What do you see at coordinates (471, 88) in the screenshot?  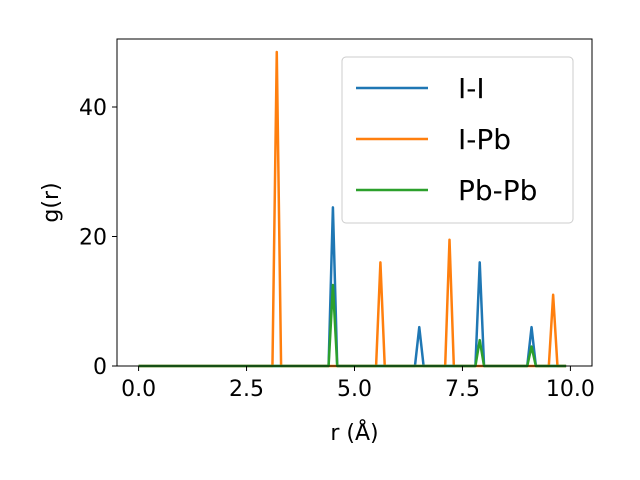 I see `legend-label-i-i: I-I` at bounding box center [471, 88].